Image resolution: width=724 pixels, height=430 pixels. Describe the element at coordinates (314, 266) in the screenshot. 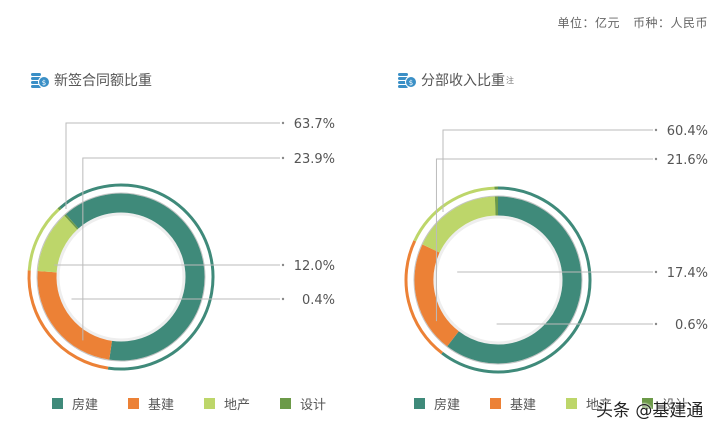

I see `percent-label: 12.0%` at that location.